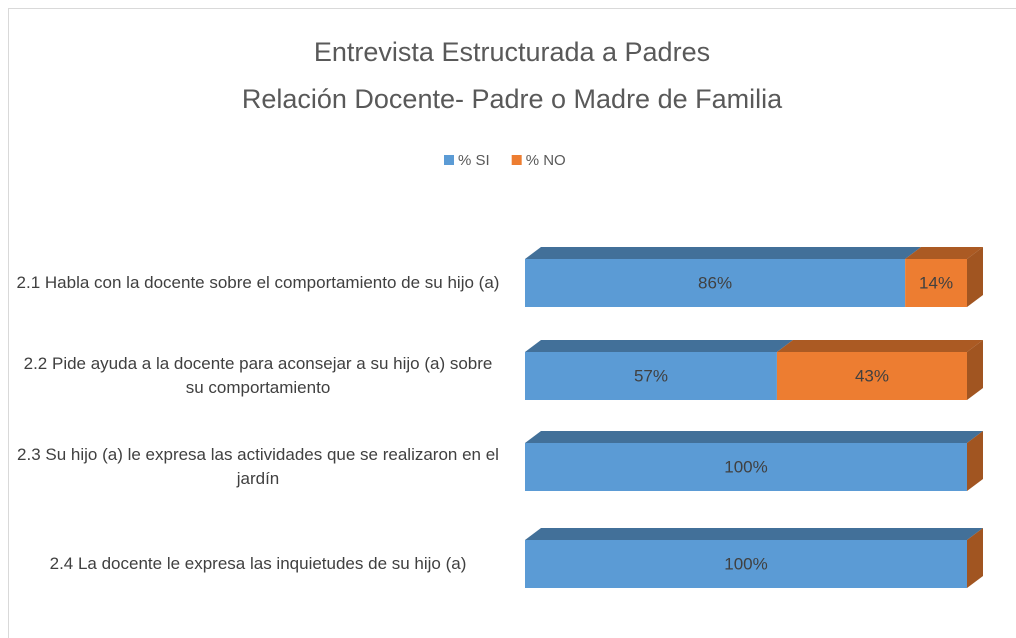 The image size is (1016, 638). I want to click on data-label: 43%, so click(872, 375).